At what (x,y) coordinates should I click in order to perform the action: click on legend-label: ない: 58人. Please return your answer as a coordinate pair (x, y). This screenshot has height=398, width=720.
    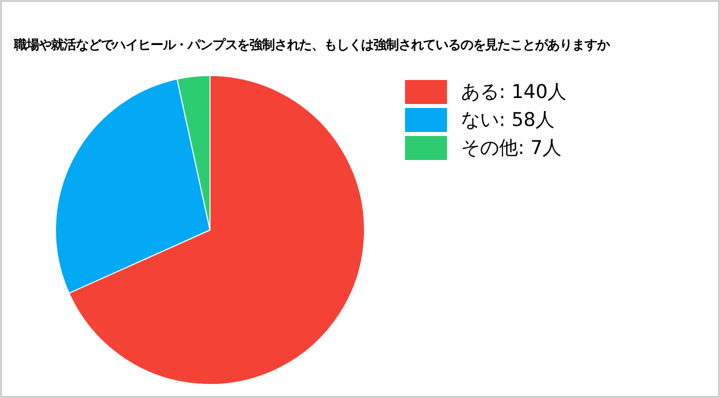
    Looking at the image, I should click on (508, 120).